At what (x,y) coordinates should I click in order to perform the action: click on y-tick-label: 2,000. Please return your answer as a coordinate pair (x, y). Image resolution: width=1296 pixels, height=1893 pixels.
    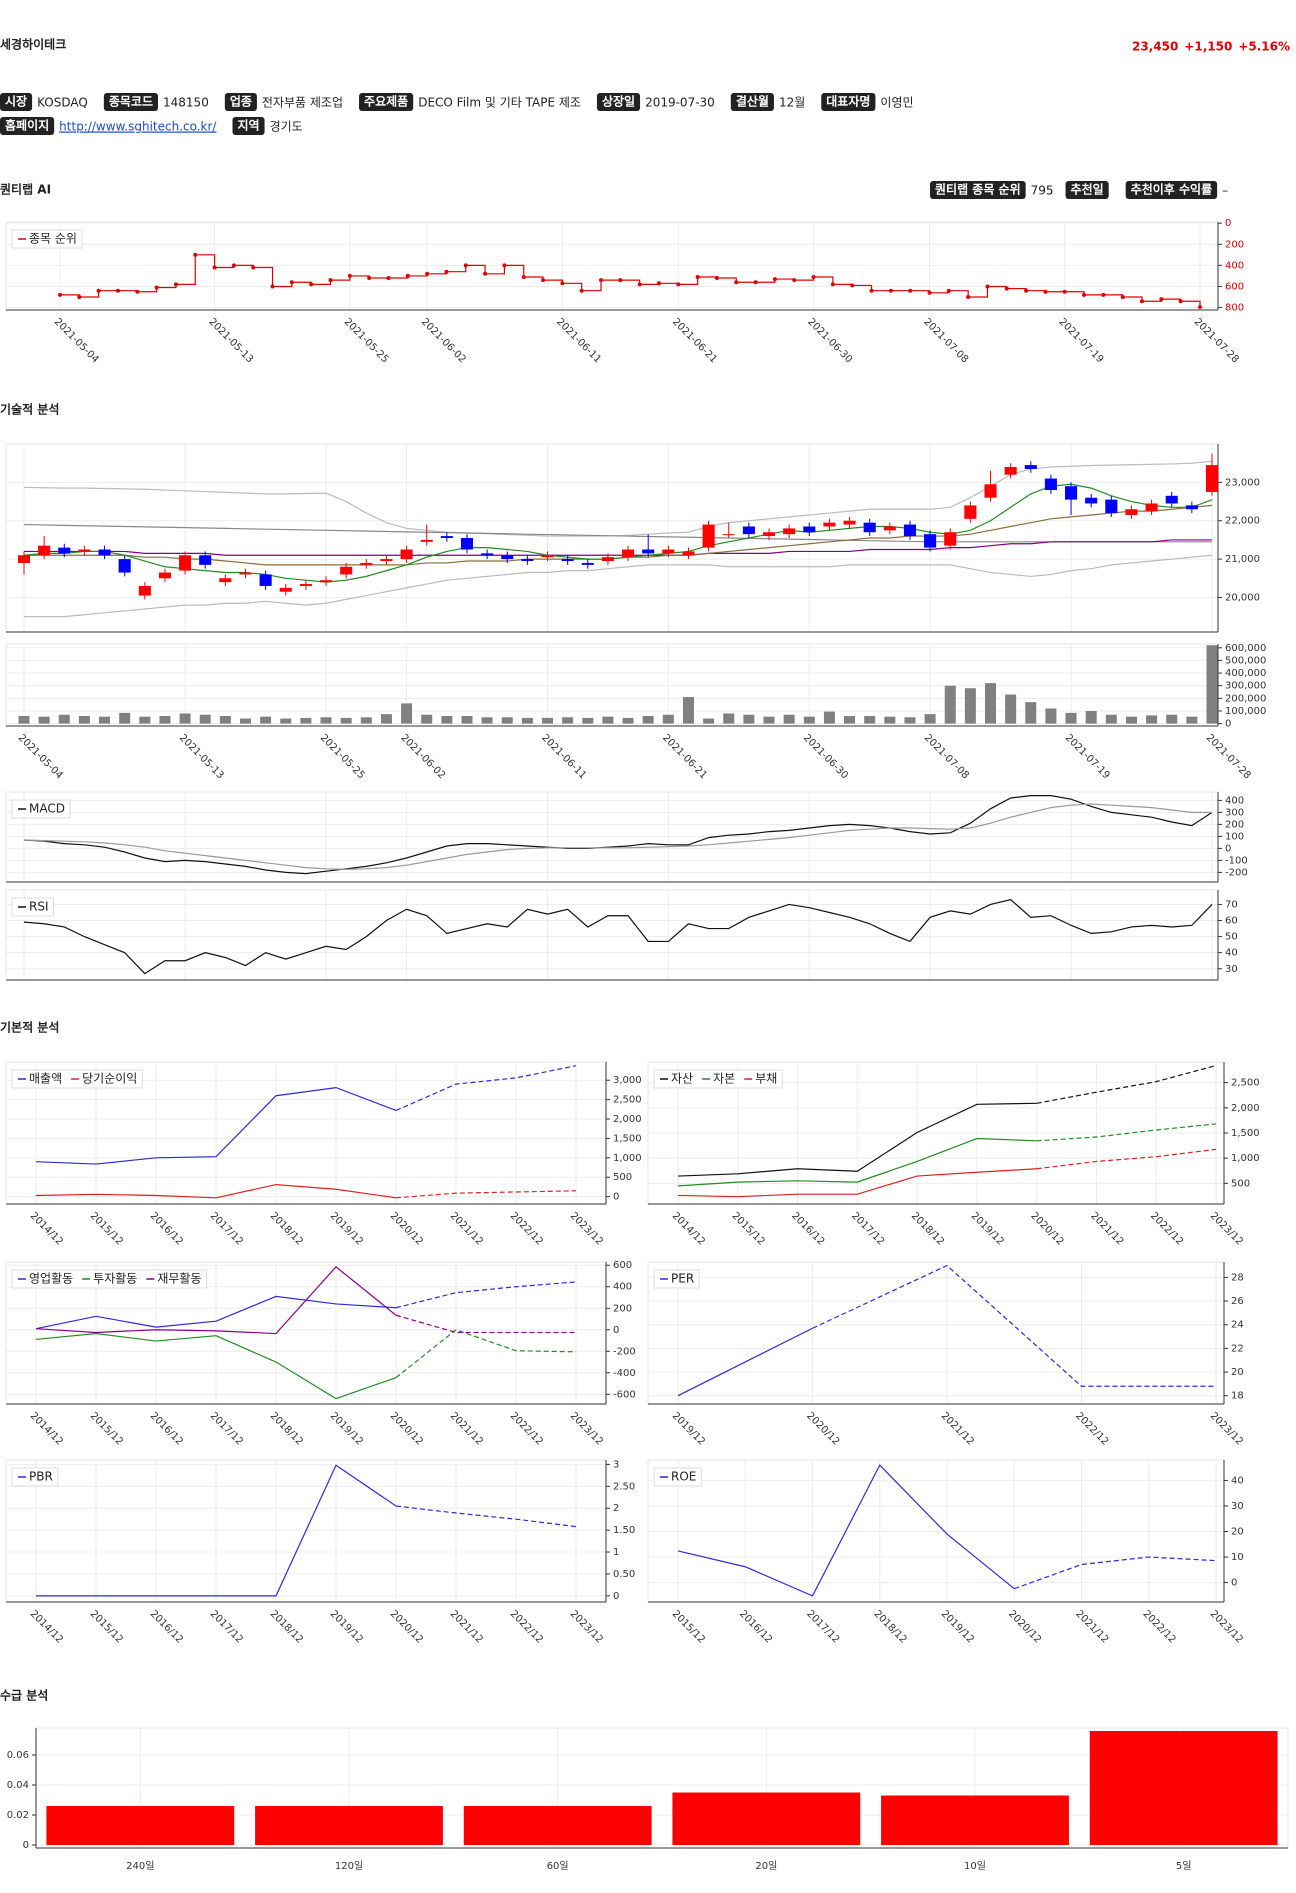
    Looking at the image, I should click on (627, 1119).